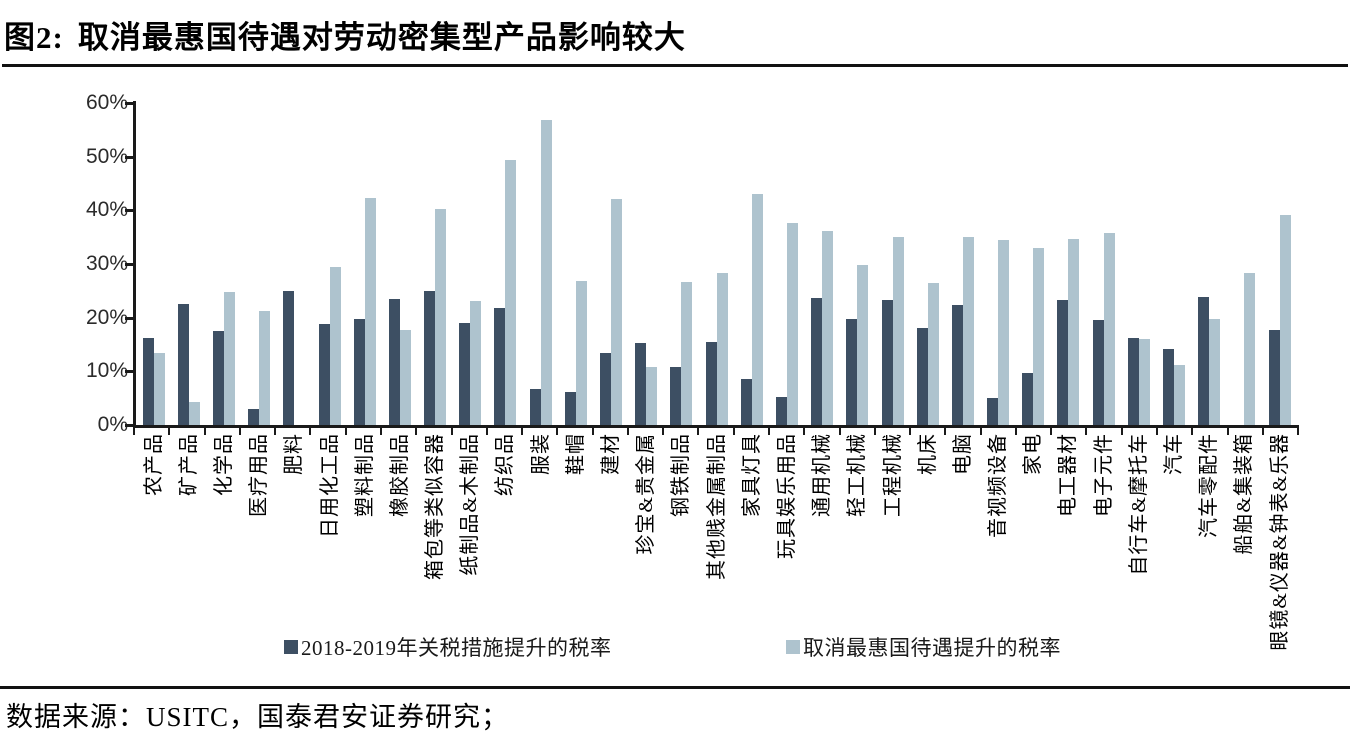  What do you see at coordinates (106, 210) in the screenshot?
I see `y-tick-label: 40%` at bounding box center [106, 210].